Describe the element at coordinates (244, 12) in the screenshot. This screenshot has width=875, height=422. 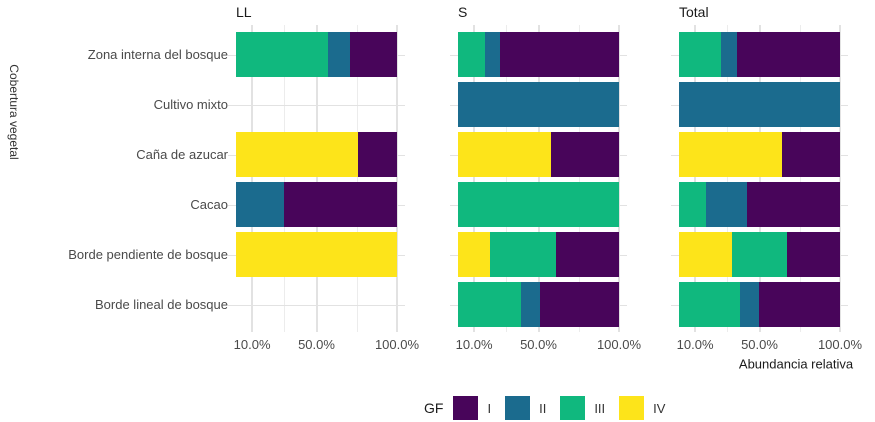
I see `facet-title: LL` at that location.